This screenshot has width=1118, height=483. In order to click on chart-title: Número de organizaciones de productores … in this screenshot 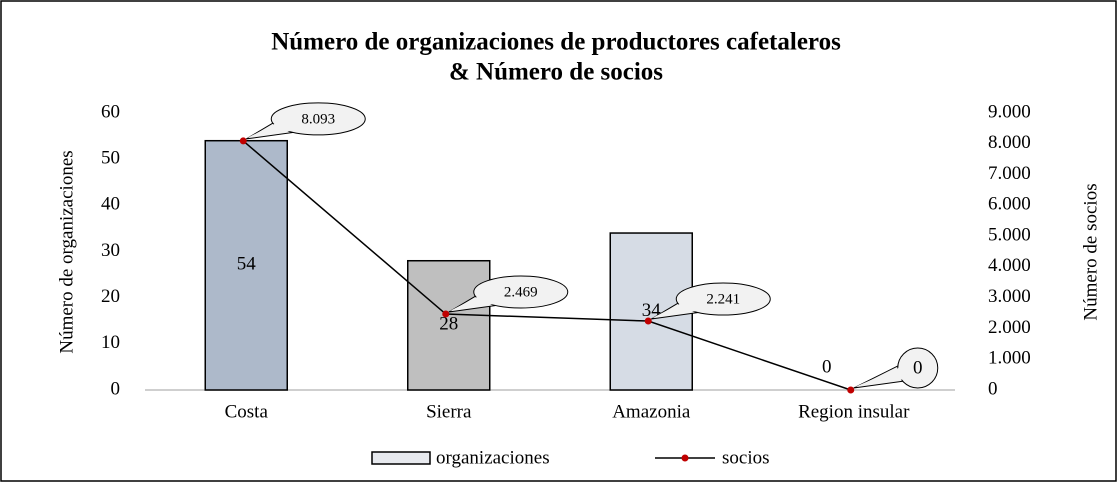, I will do `click(556, 42)`.